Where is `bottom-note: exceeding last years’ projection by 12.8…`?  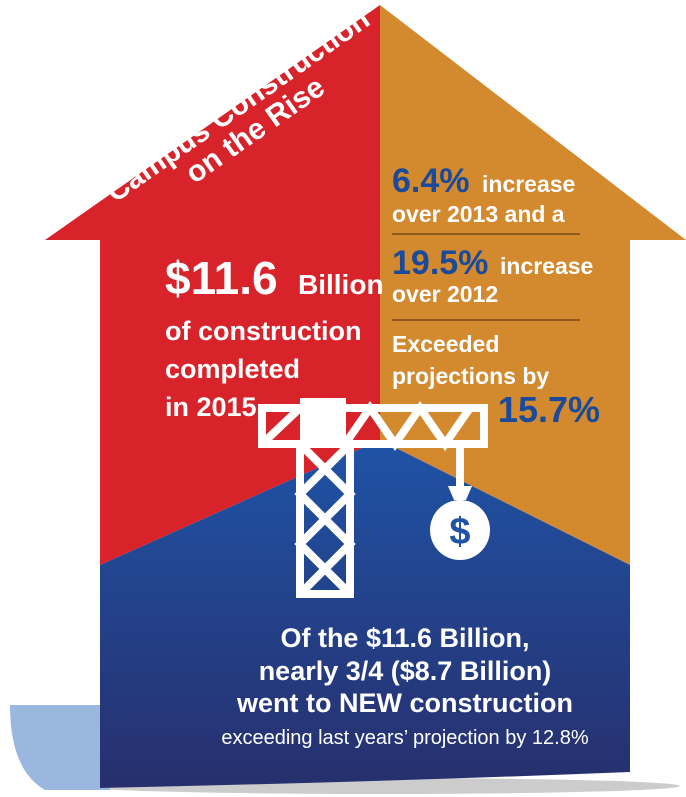
bottom-note: exceeding last years’ projection by 12.8… is located at coordinates (404, 738).